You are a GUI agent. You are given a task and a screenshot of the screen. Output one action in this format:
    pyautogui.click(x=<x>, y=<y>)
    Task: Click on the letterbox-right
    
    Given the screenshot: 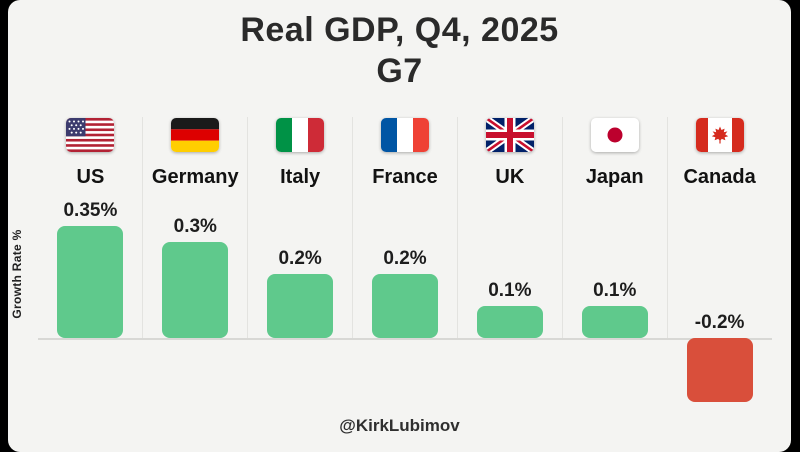 What is the action you would take?
    pyautogui.click(x=795, y=226)
    